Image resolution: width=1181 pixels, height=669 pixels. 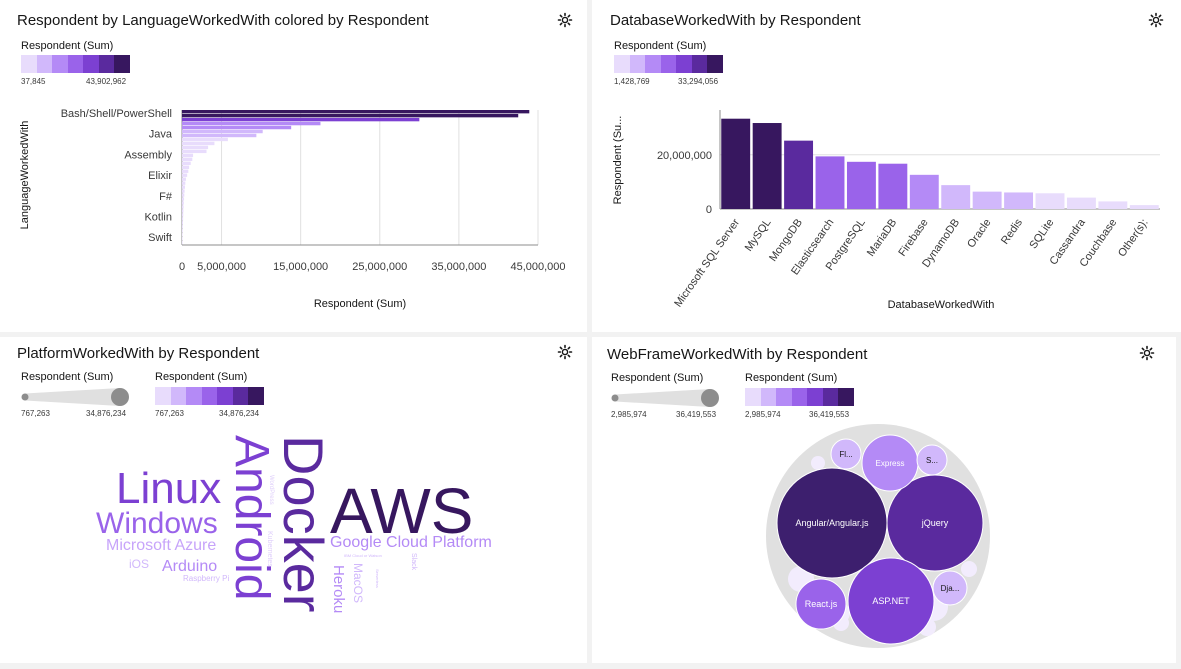 I want to click on x-tick-label: 25,000,000, so click(x=379, y=267).